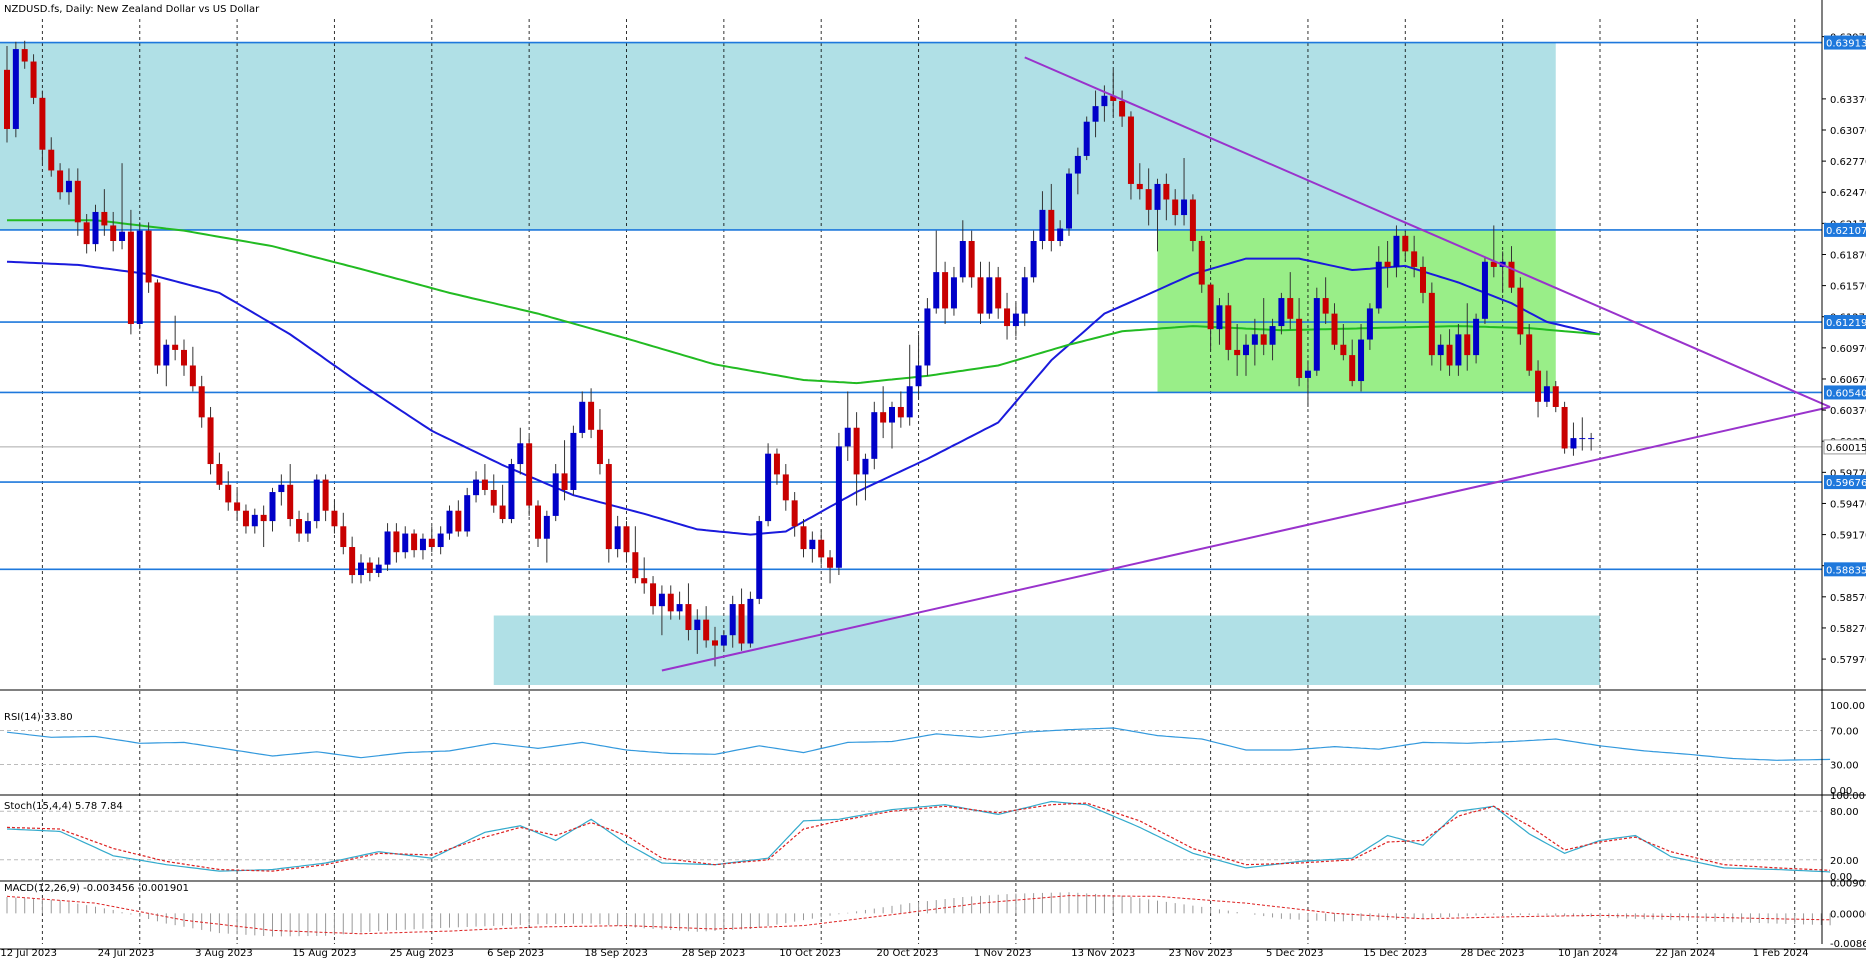 This screenshot has height=965, width=1866. Describe the element at coordinates (1685, 953) in the screenshot. I see `date-label: 22 Jan 2024` at that location.